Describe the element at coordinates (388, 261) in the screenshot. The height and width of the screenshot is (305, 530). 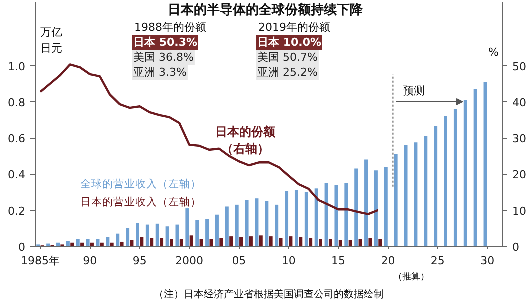
I see `x-tick-label: 20` at that location.